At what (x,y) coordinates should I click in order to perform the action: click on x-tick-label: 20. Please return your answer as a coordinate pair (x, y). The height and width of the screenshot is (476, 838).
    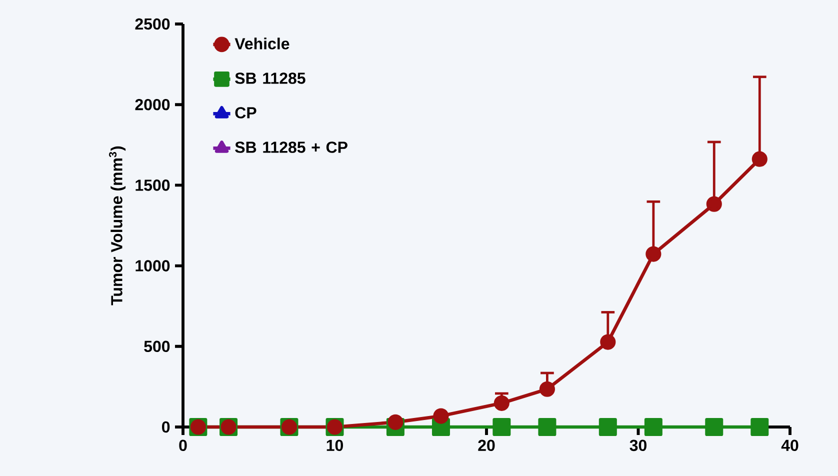
    Looking at the image, I should click on (486, 446).